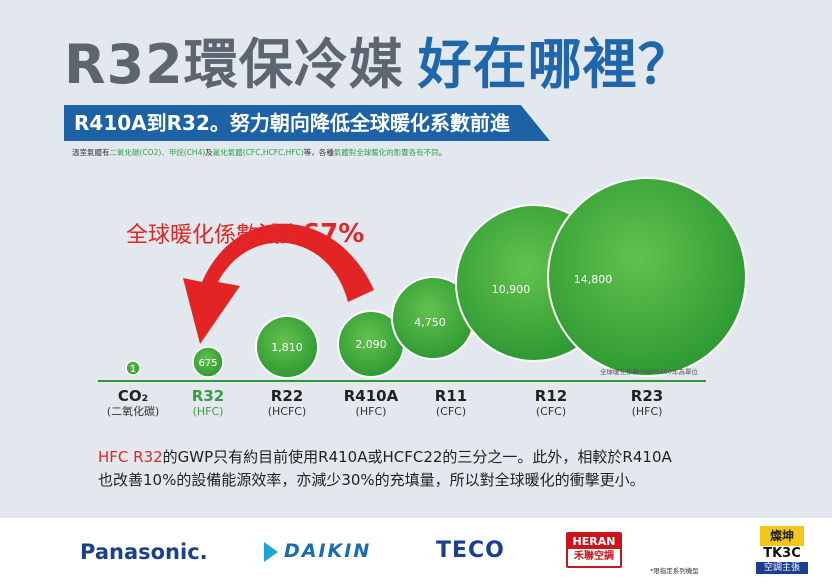 The image size is (832, 588). Describe the element at coordinates (451, 396) in the screenshot. I see `refrigerant-name: R11` at that location.